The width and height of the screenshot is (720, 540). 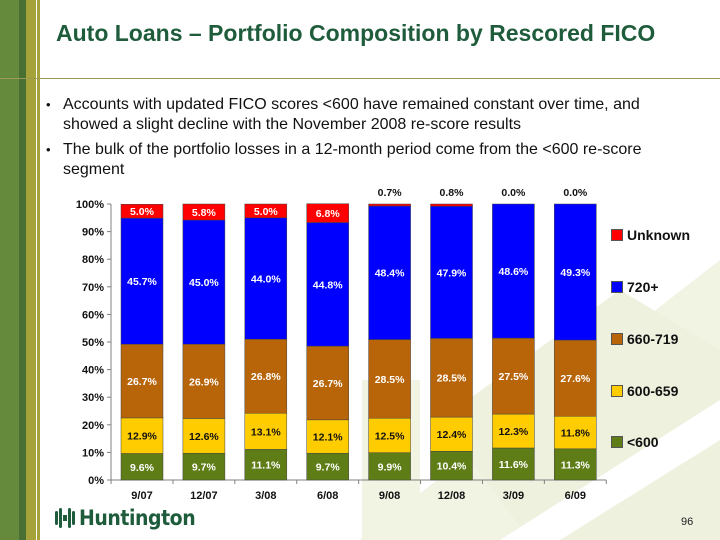 What do you see at coordinates (265, 496) in the screenshot?
I see `x-tick-label: 3/08` at bounding box center [265, 496].